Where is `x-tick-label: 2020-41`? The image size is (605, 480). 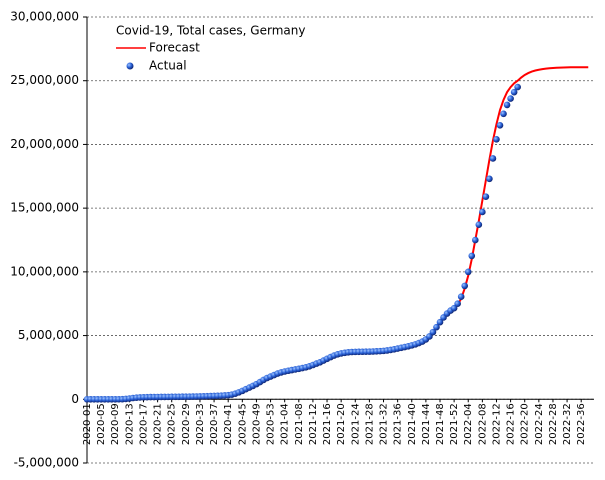
x-tick-label: 2020-41 is located at coordinates (228, 424).